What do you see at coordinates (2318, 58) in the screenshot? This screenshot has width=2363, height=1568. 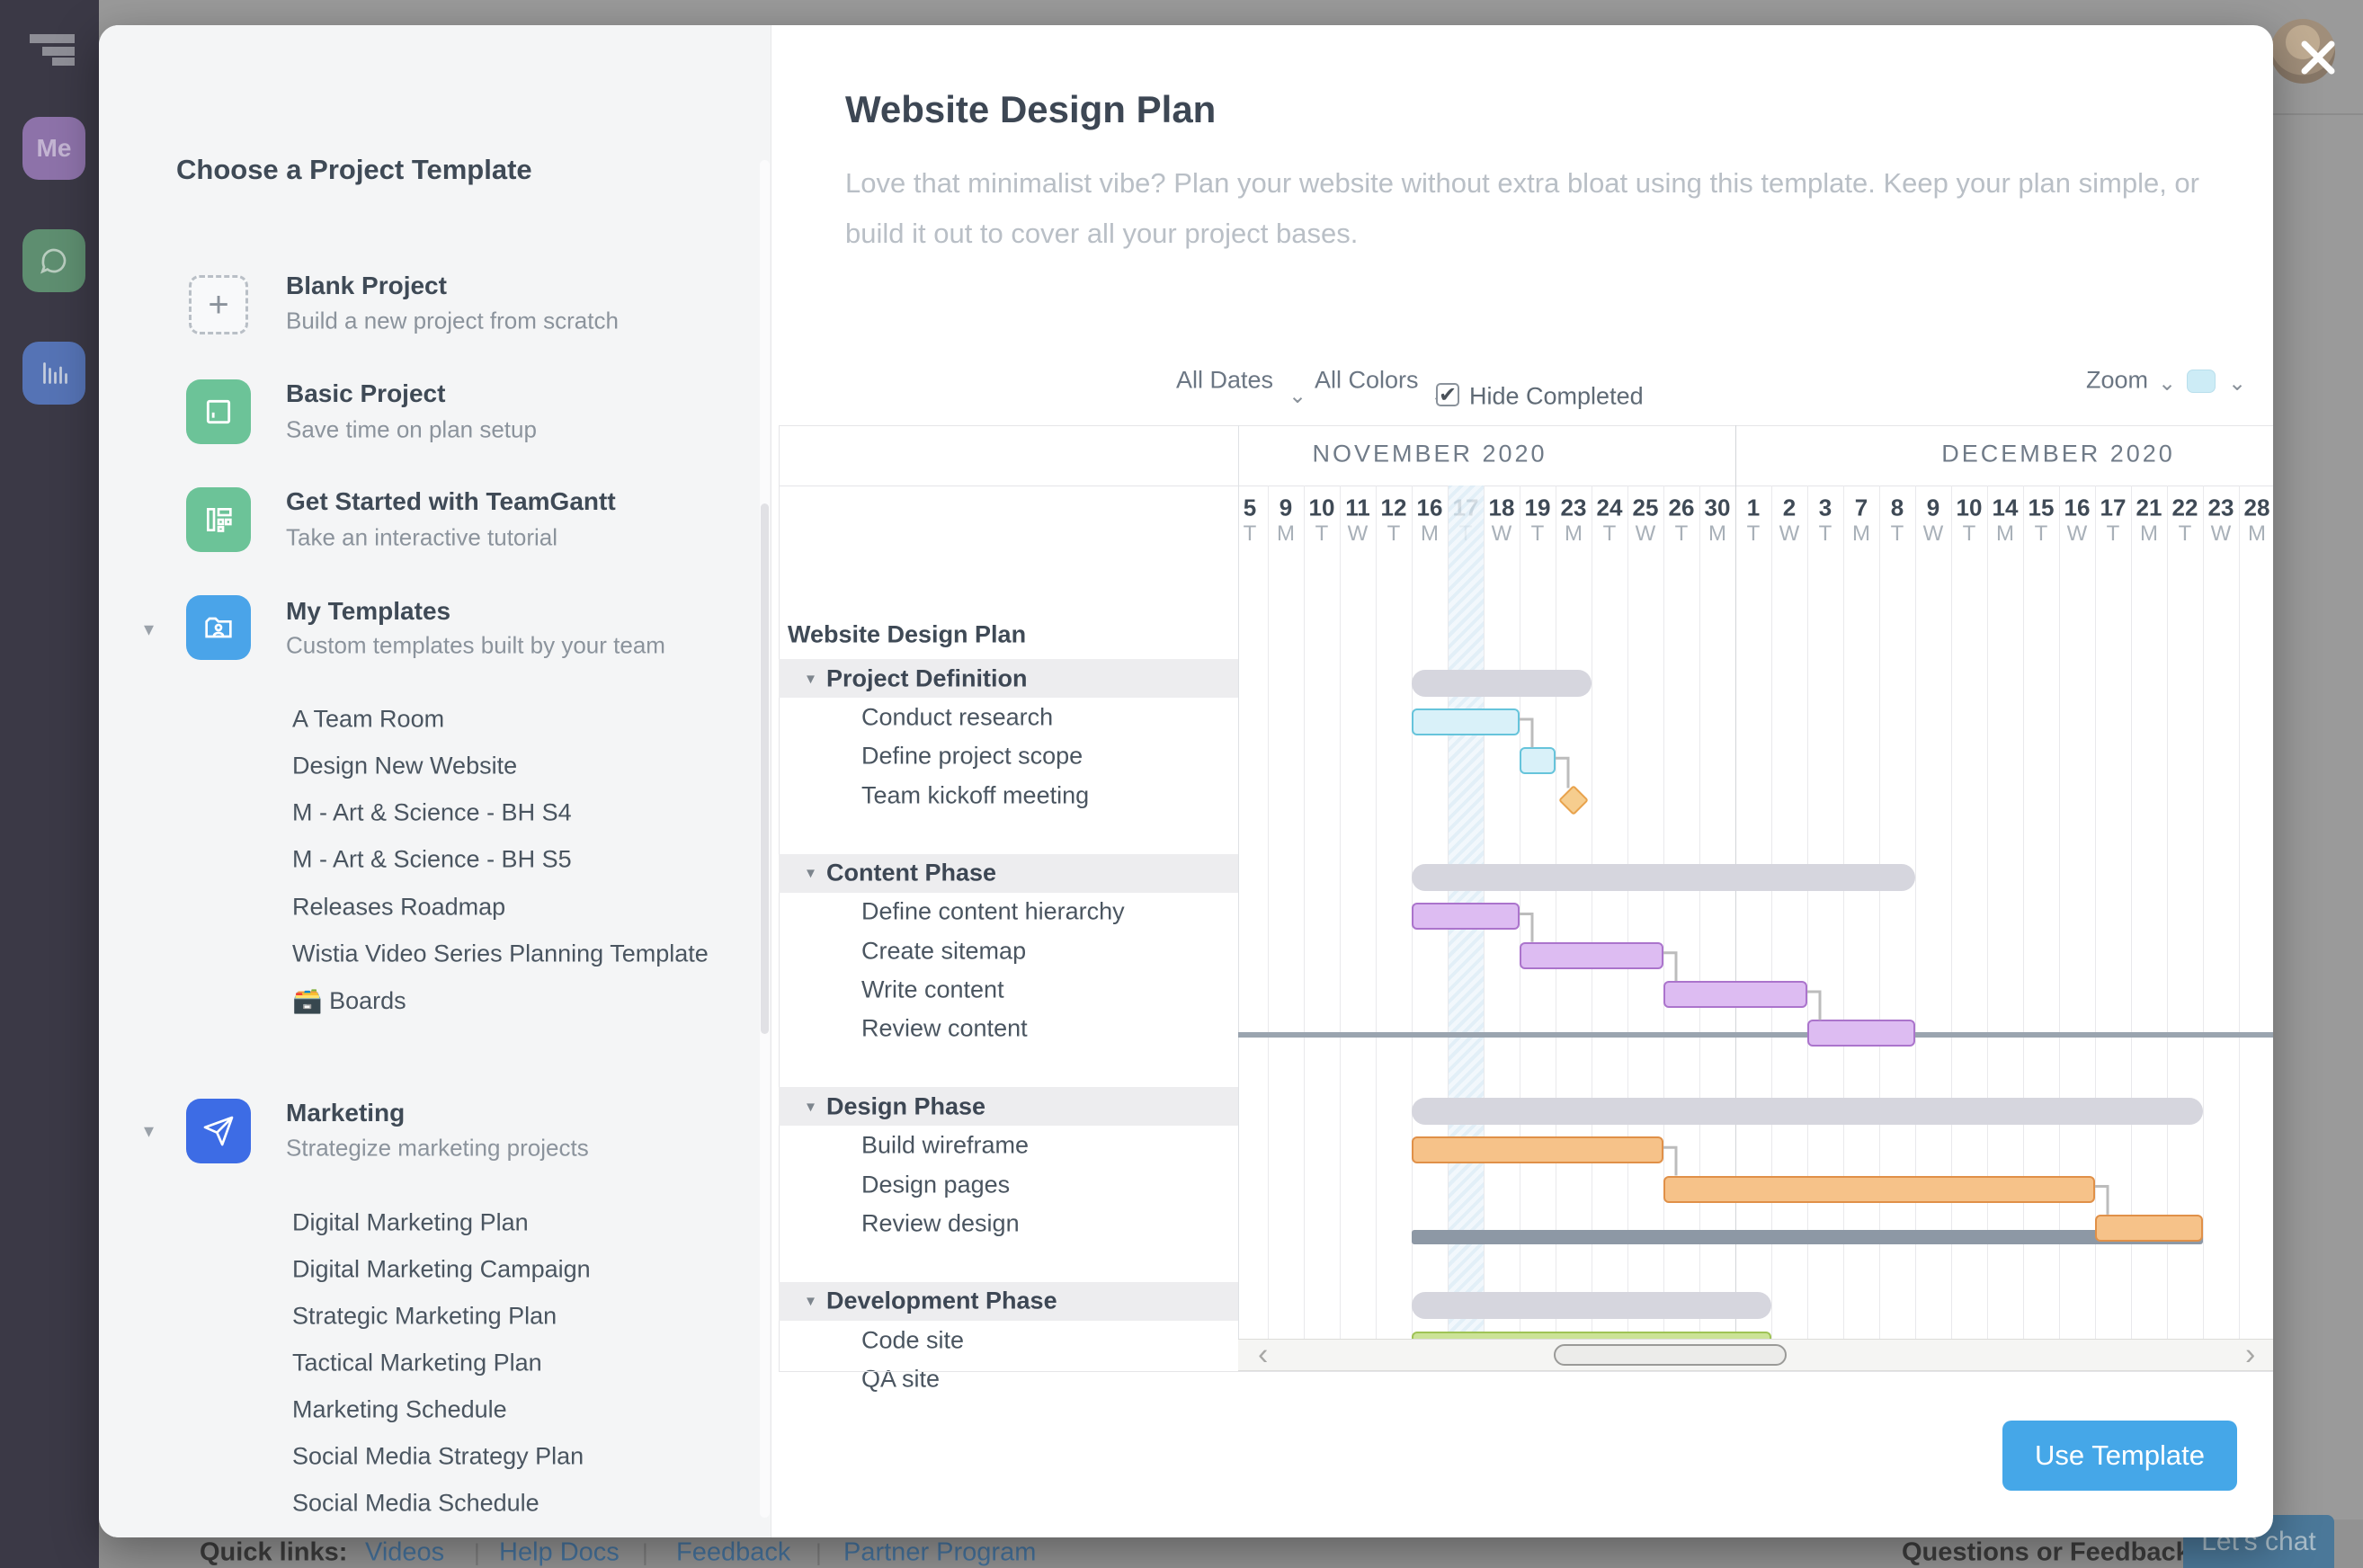 I see `close-icon` at bounding box center [2318, 58].